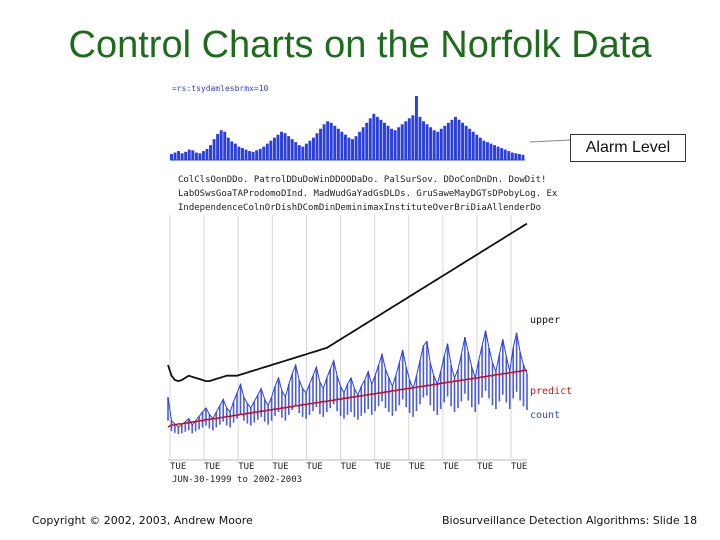 This screenshot has width=720, height=540. I want to click on series-line-count, so click(347, 379).